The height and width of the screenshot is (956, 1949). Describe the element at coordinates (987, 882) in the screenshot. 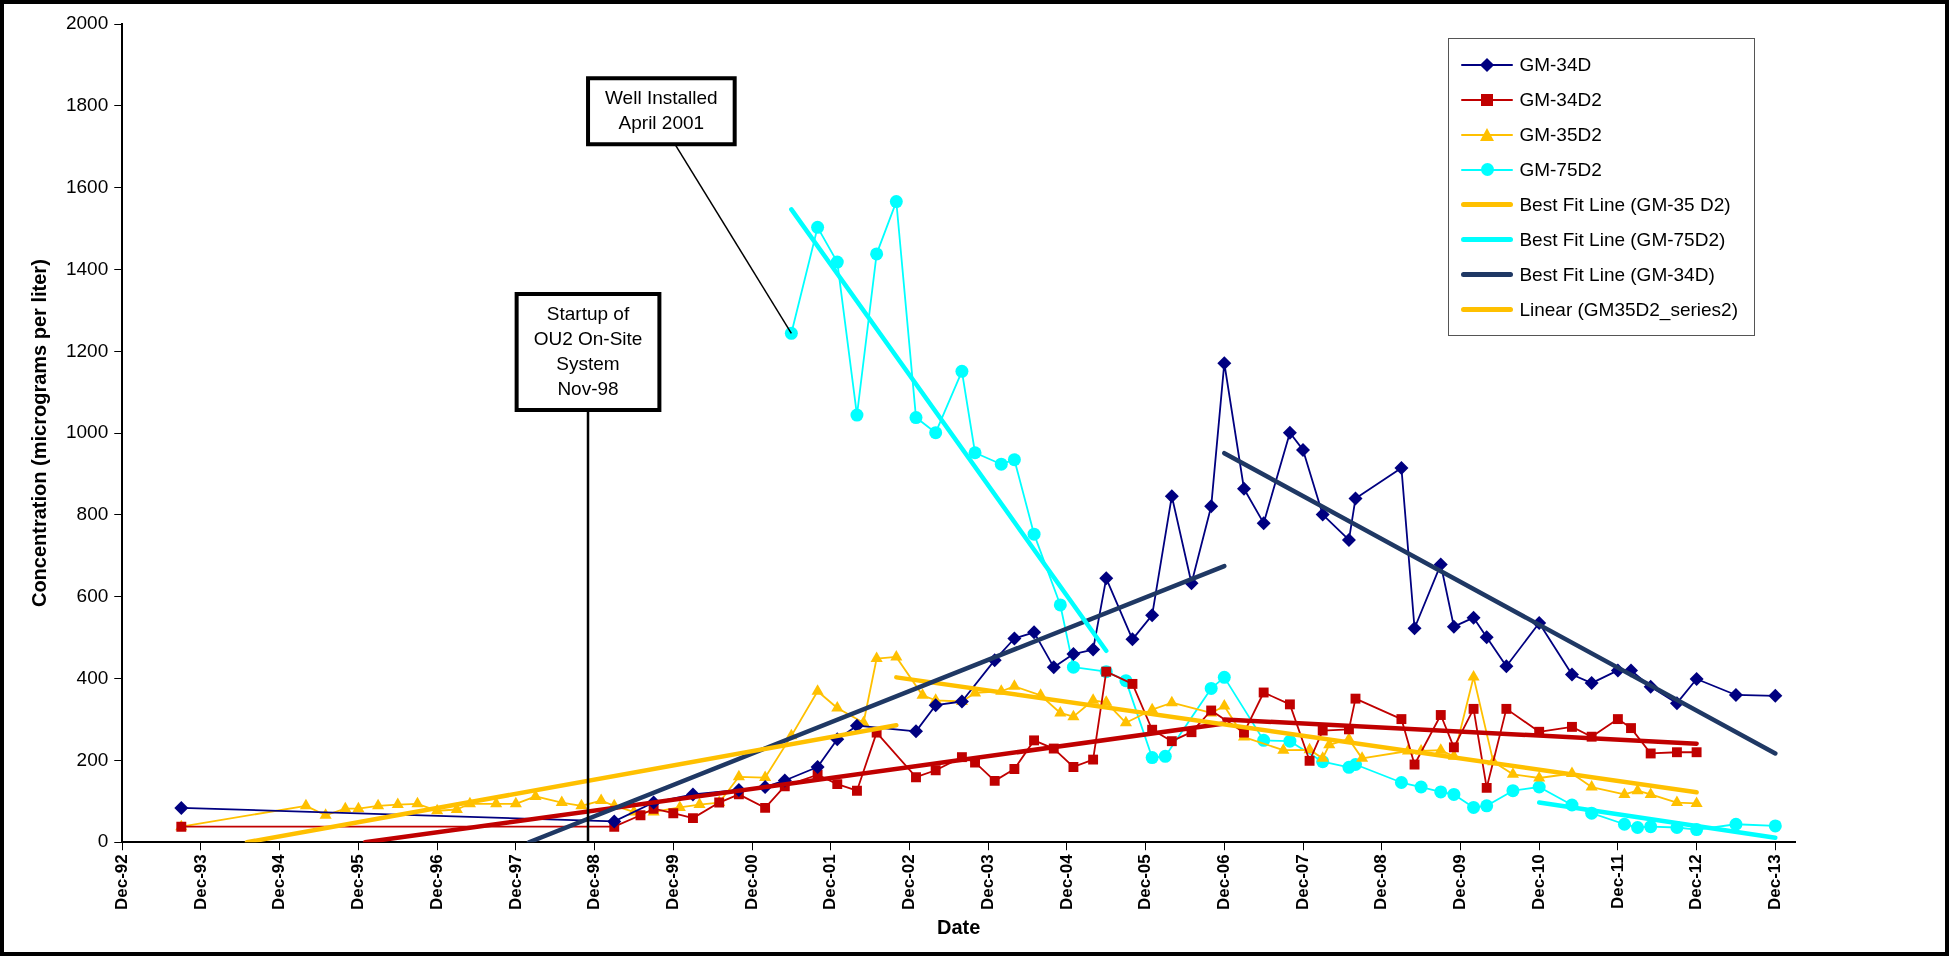

I see `x-tick-label: Dec-03` at that location.